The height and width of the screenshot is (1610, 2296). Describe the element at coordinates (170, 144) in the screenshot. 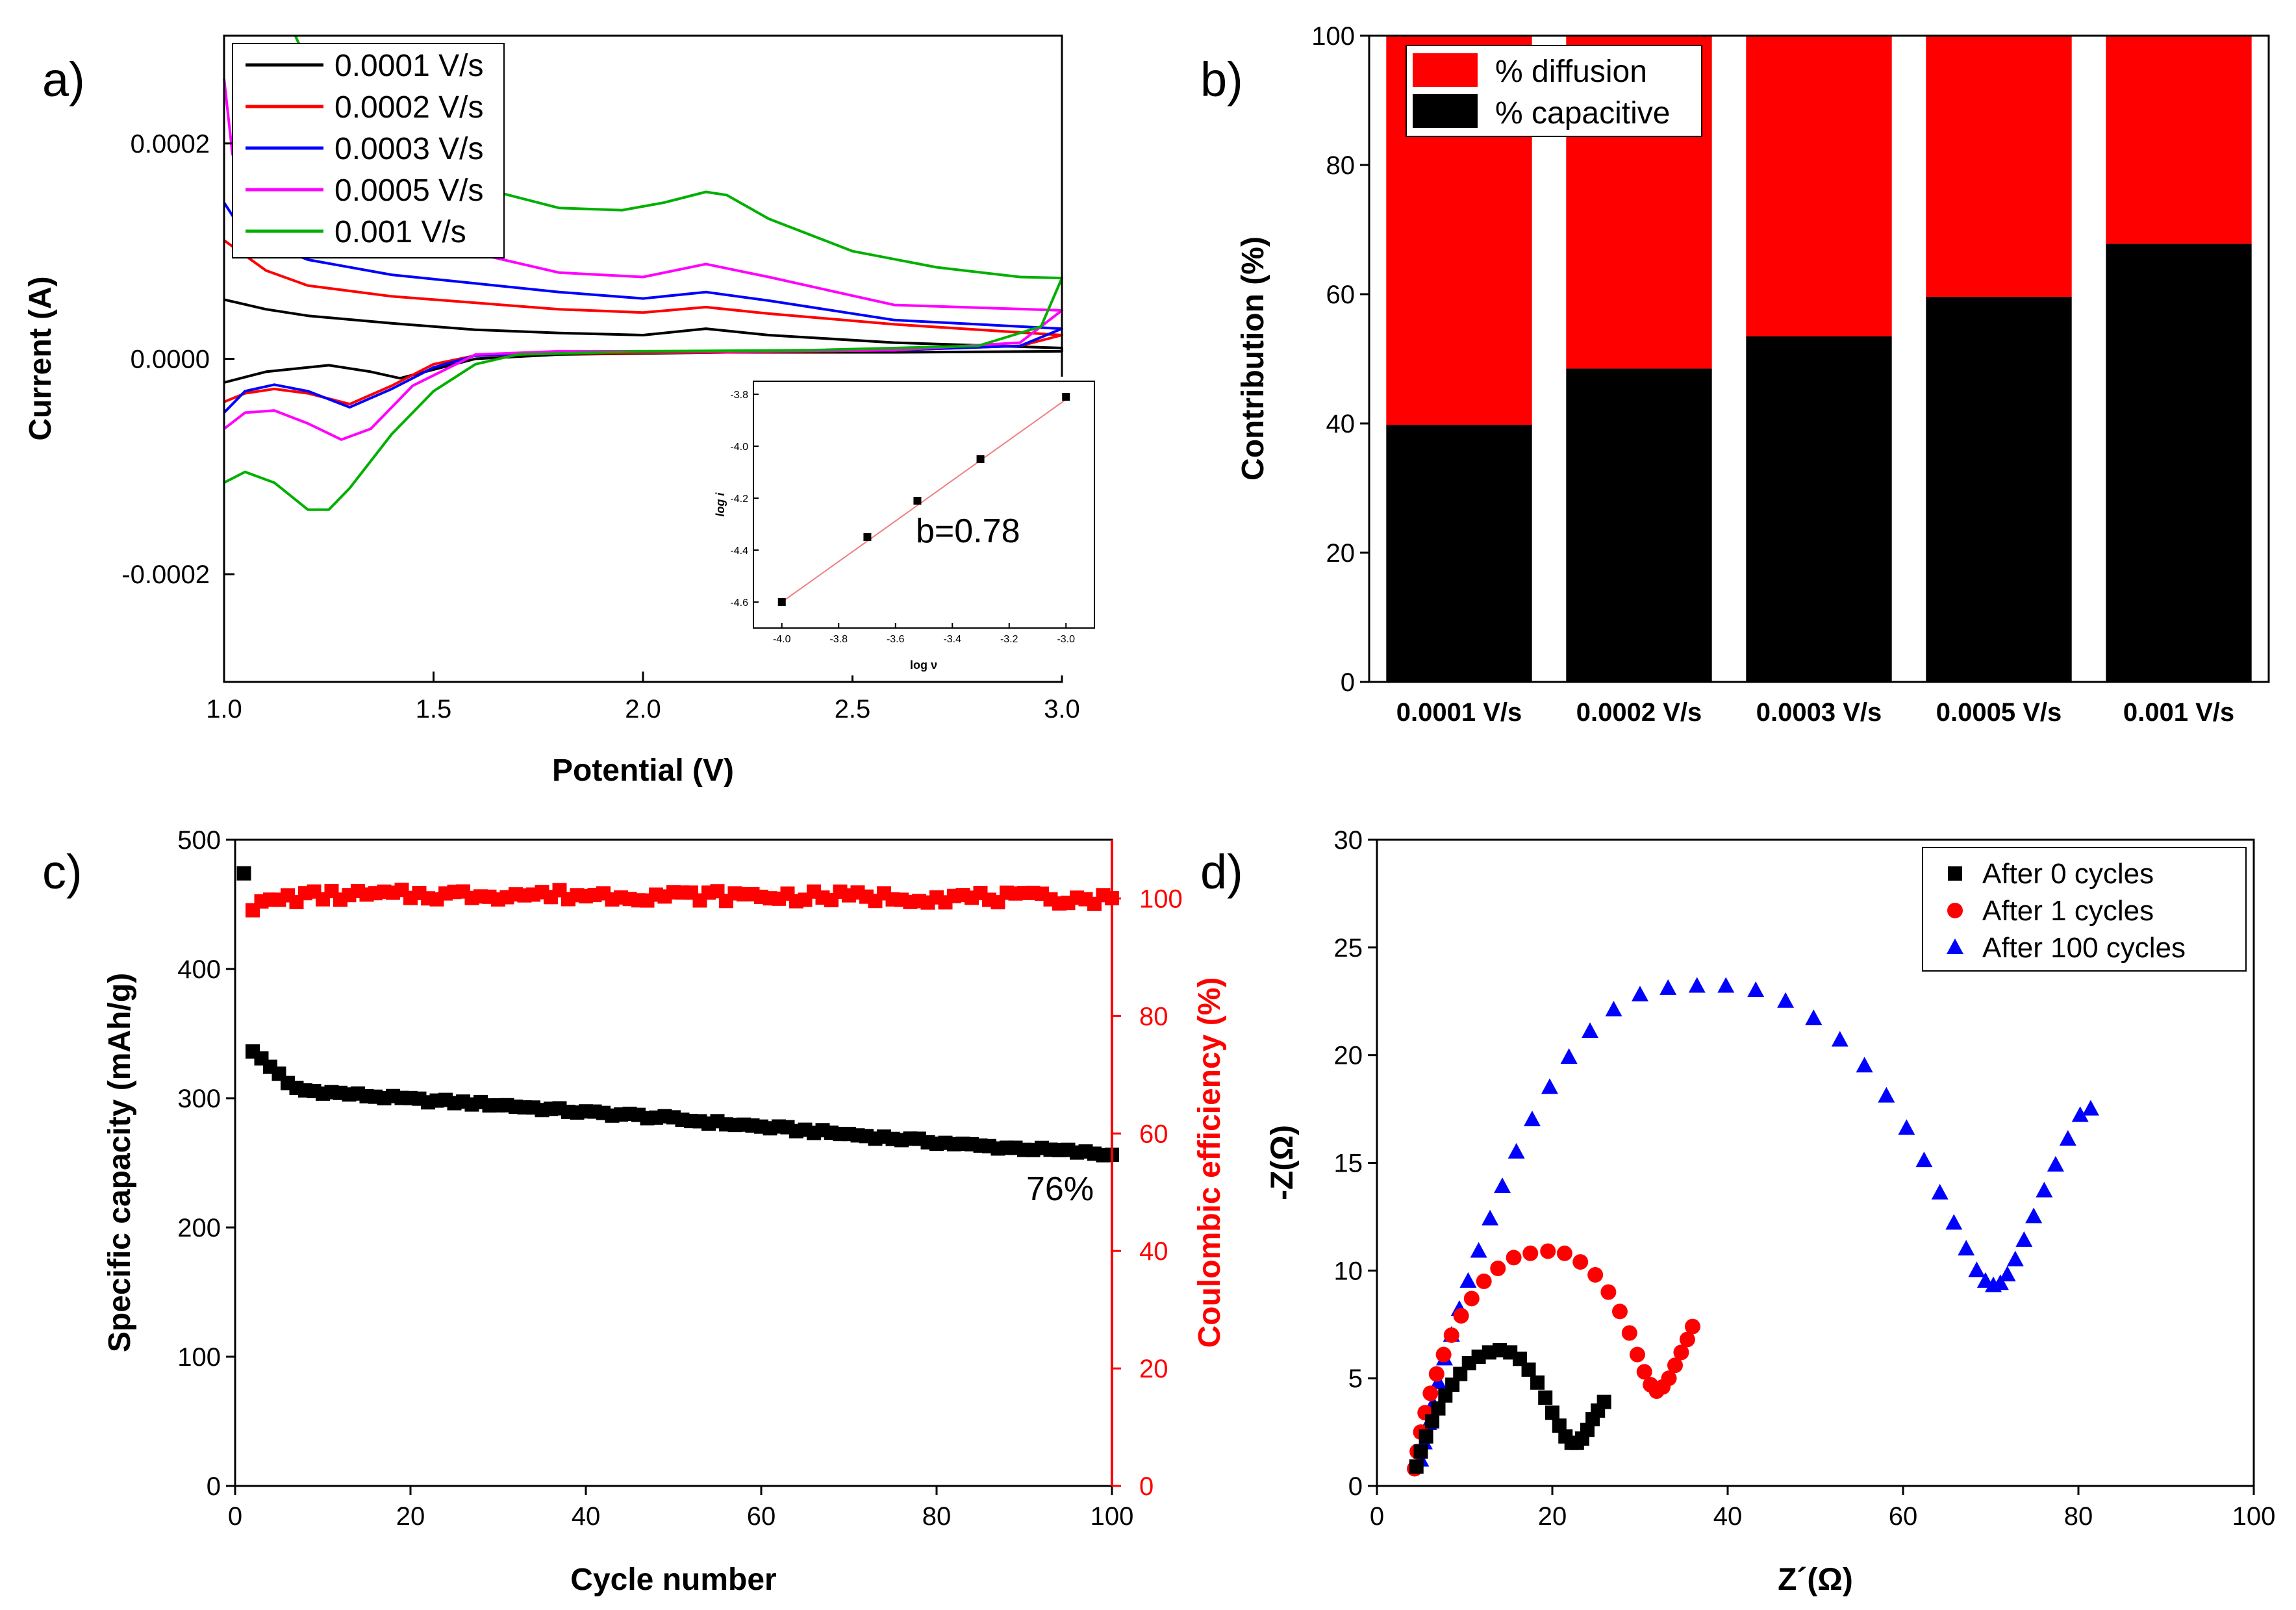

I see `panel-a-ytick-label: 0.0002` at that location.